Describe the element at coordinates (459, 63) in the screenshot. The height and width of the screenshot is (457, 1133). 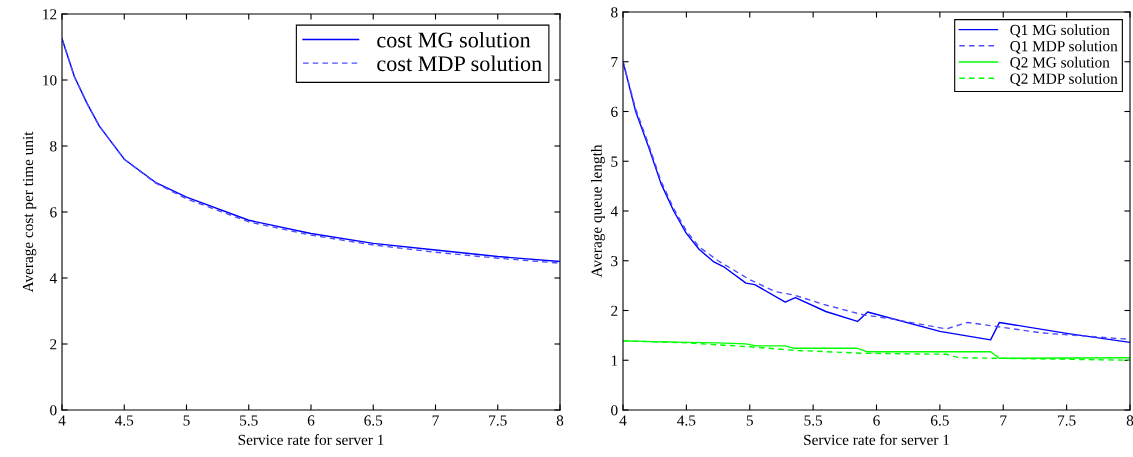
I see `legend-label: cost MDP solution` at that location.